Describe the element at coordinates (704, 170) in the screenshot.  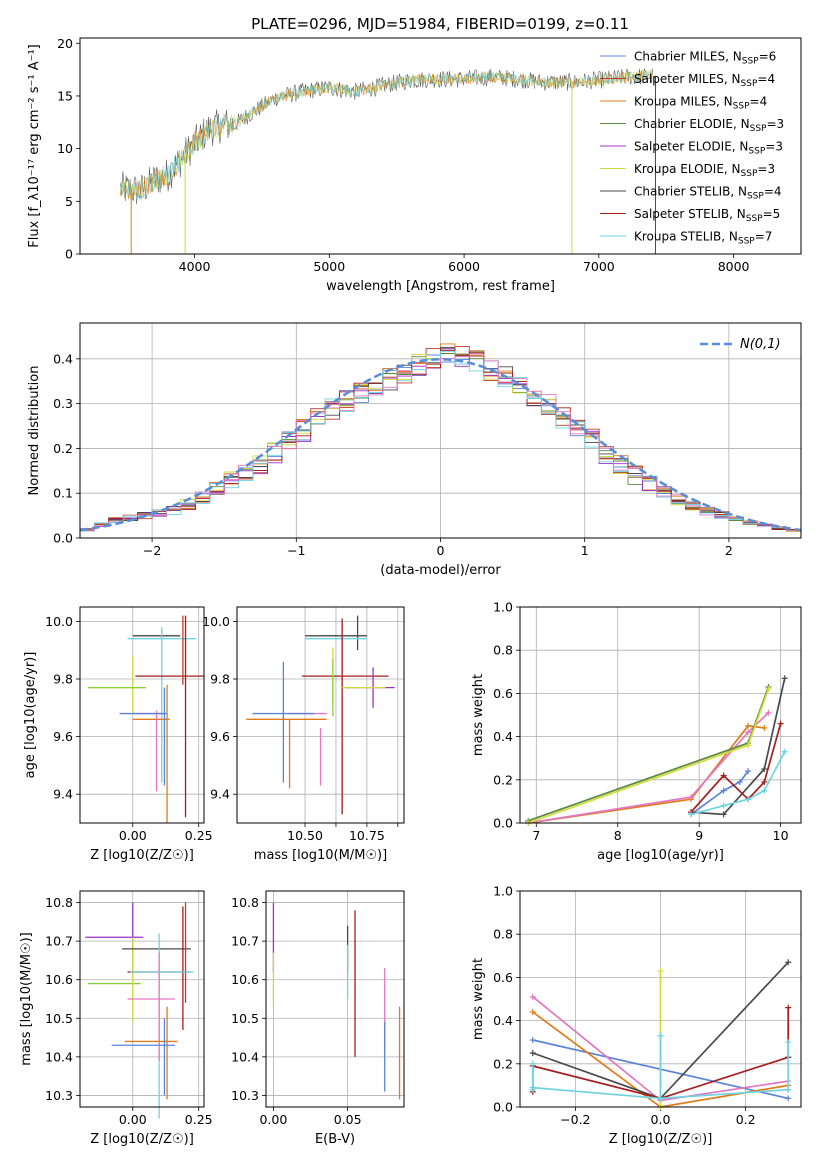
I see `legend-label: Kroupa ELODIE, NSSP=3` at that location.